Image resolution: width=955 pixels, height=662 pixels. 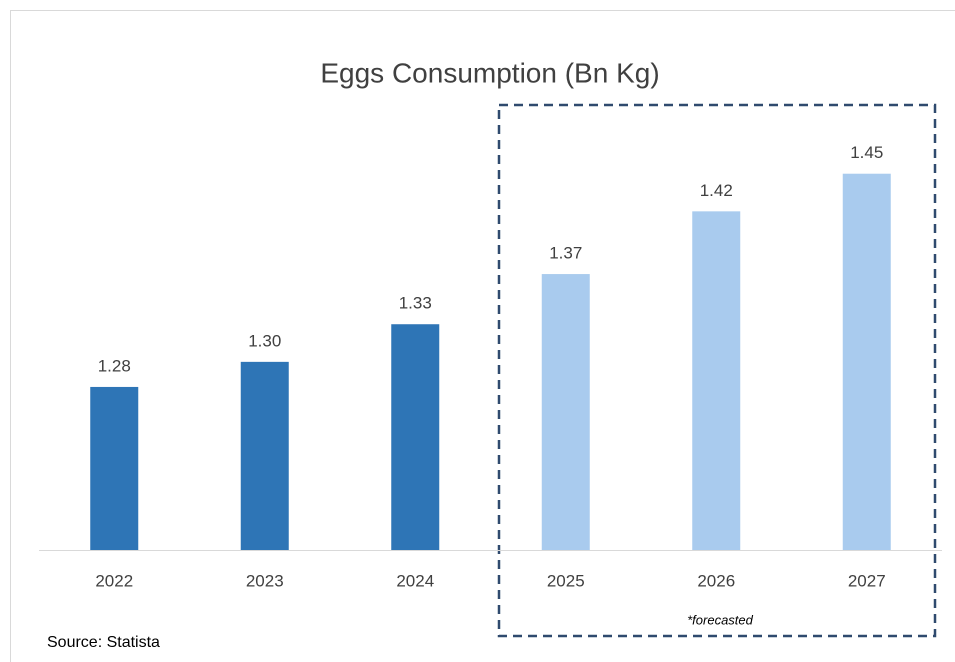 I want to click on value-label: 1.37, so click(x=565, y=253).